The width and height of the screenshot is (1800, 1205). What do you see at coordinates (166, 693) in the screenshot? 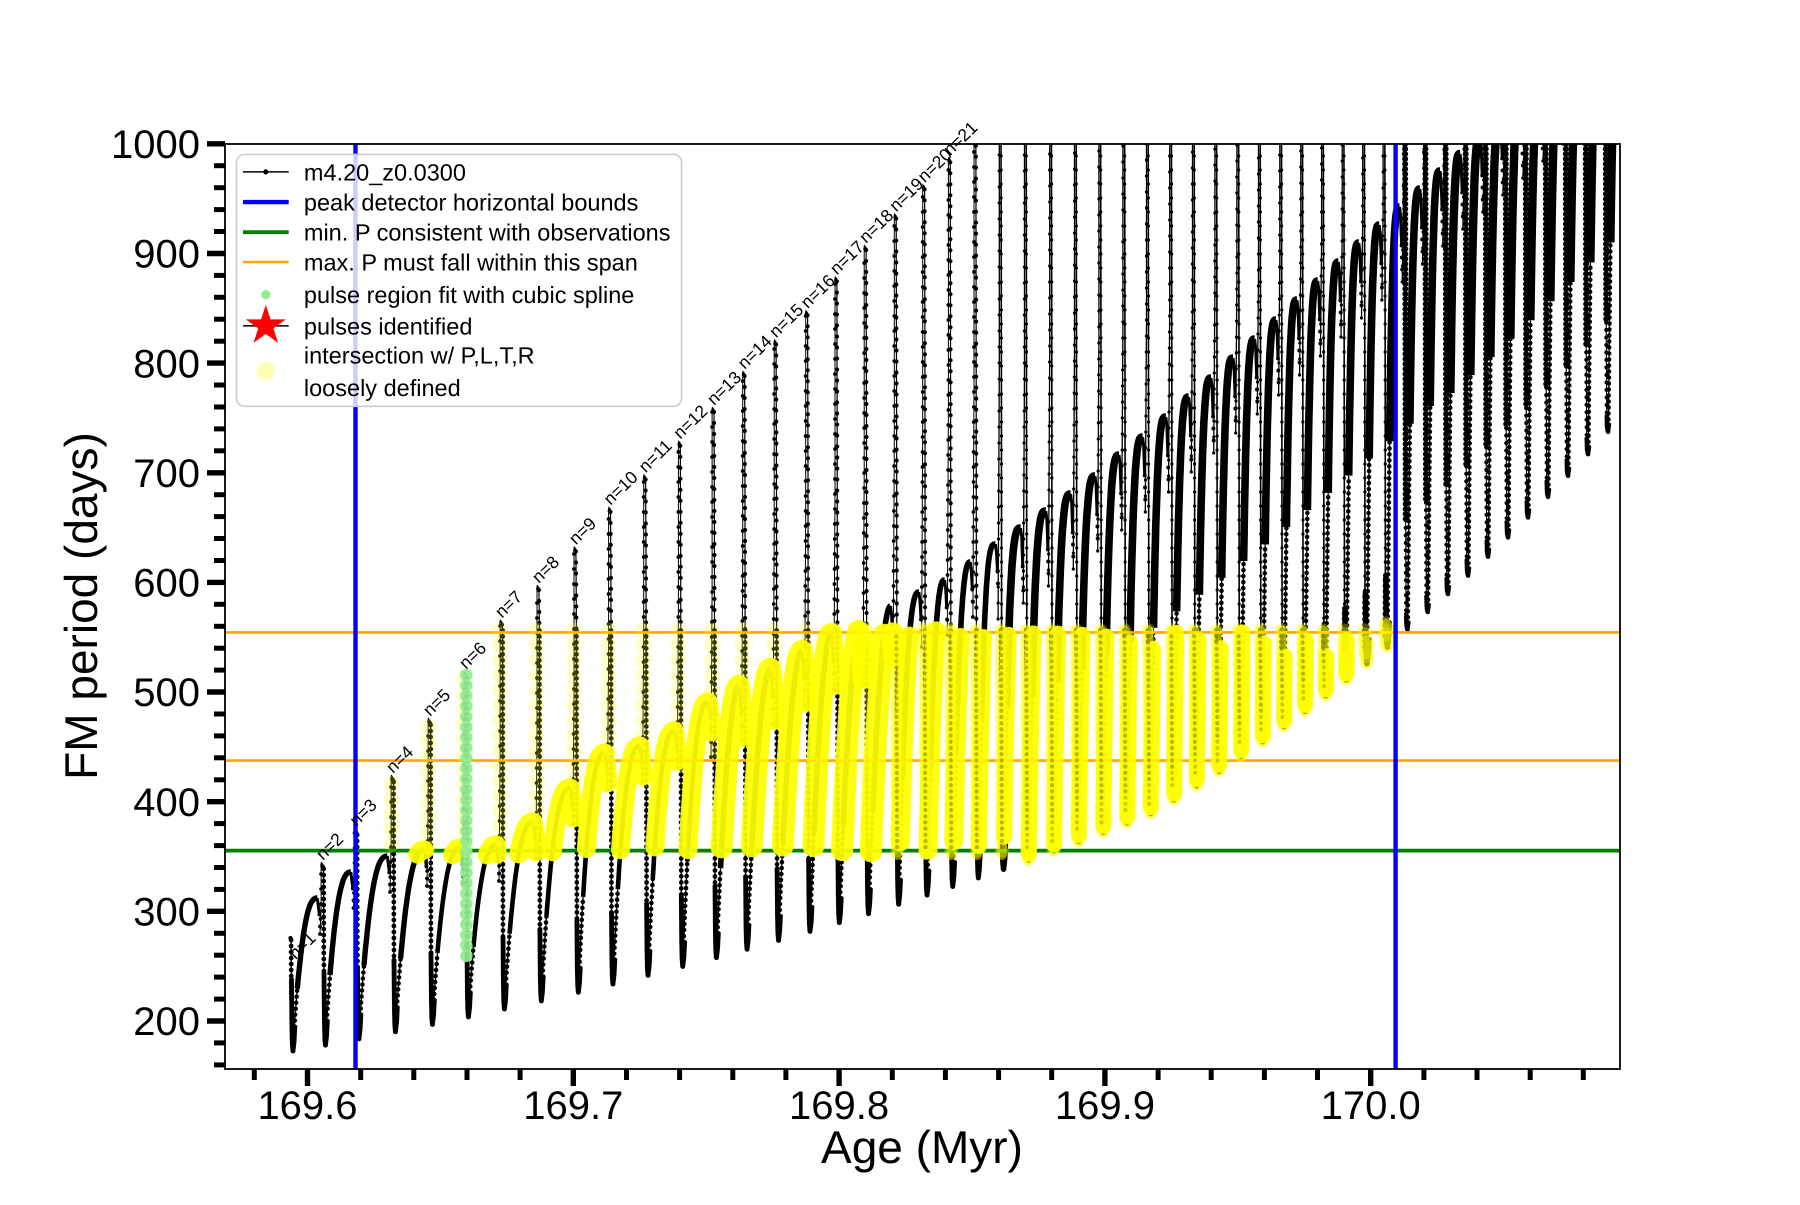
I see `svg-text: 500` at bounding box center [166, 693].